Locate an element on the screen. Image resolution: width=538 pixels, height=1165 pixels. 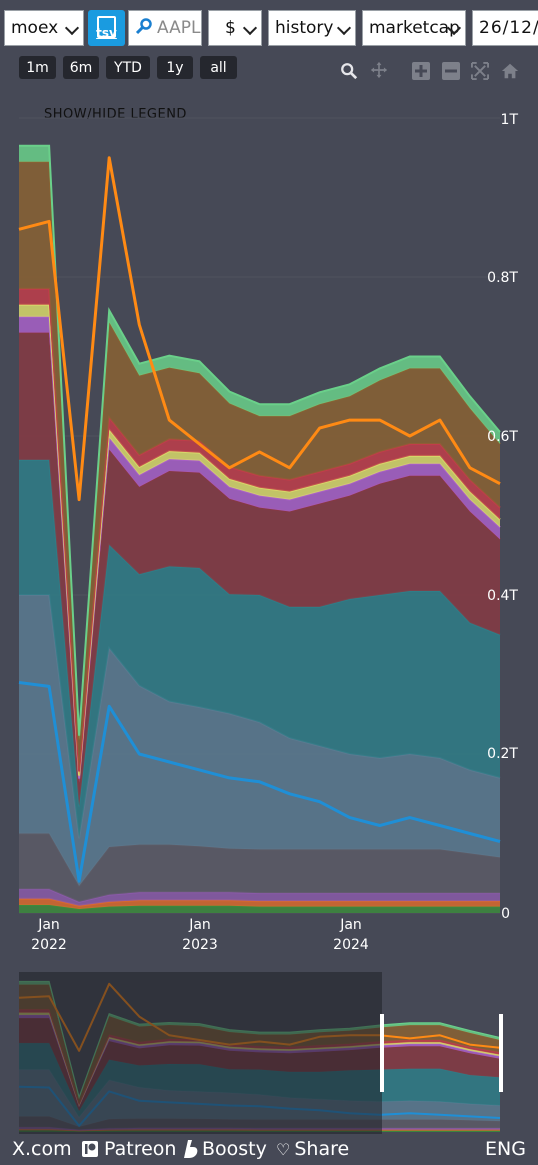
xcom-label: X.com is located at coordinates (42, 1149).